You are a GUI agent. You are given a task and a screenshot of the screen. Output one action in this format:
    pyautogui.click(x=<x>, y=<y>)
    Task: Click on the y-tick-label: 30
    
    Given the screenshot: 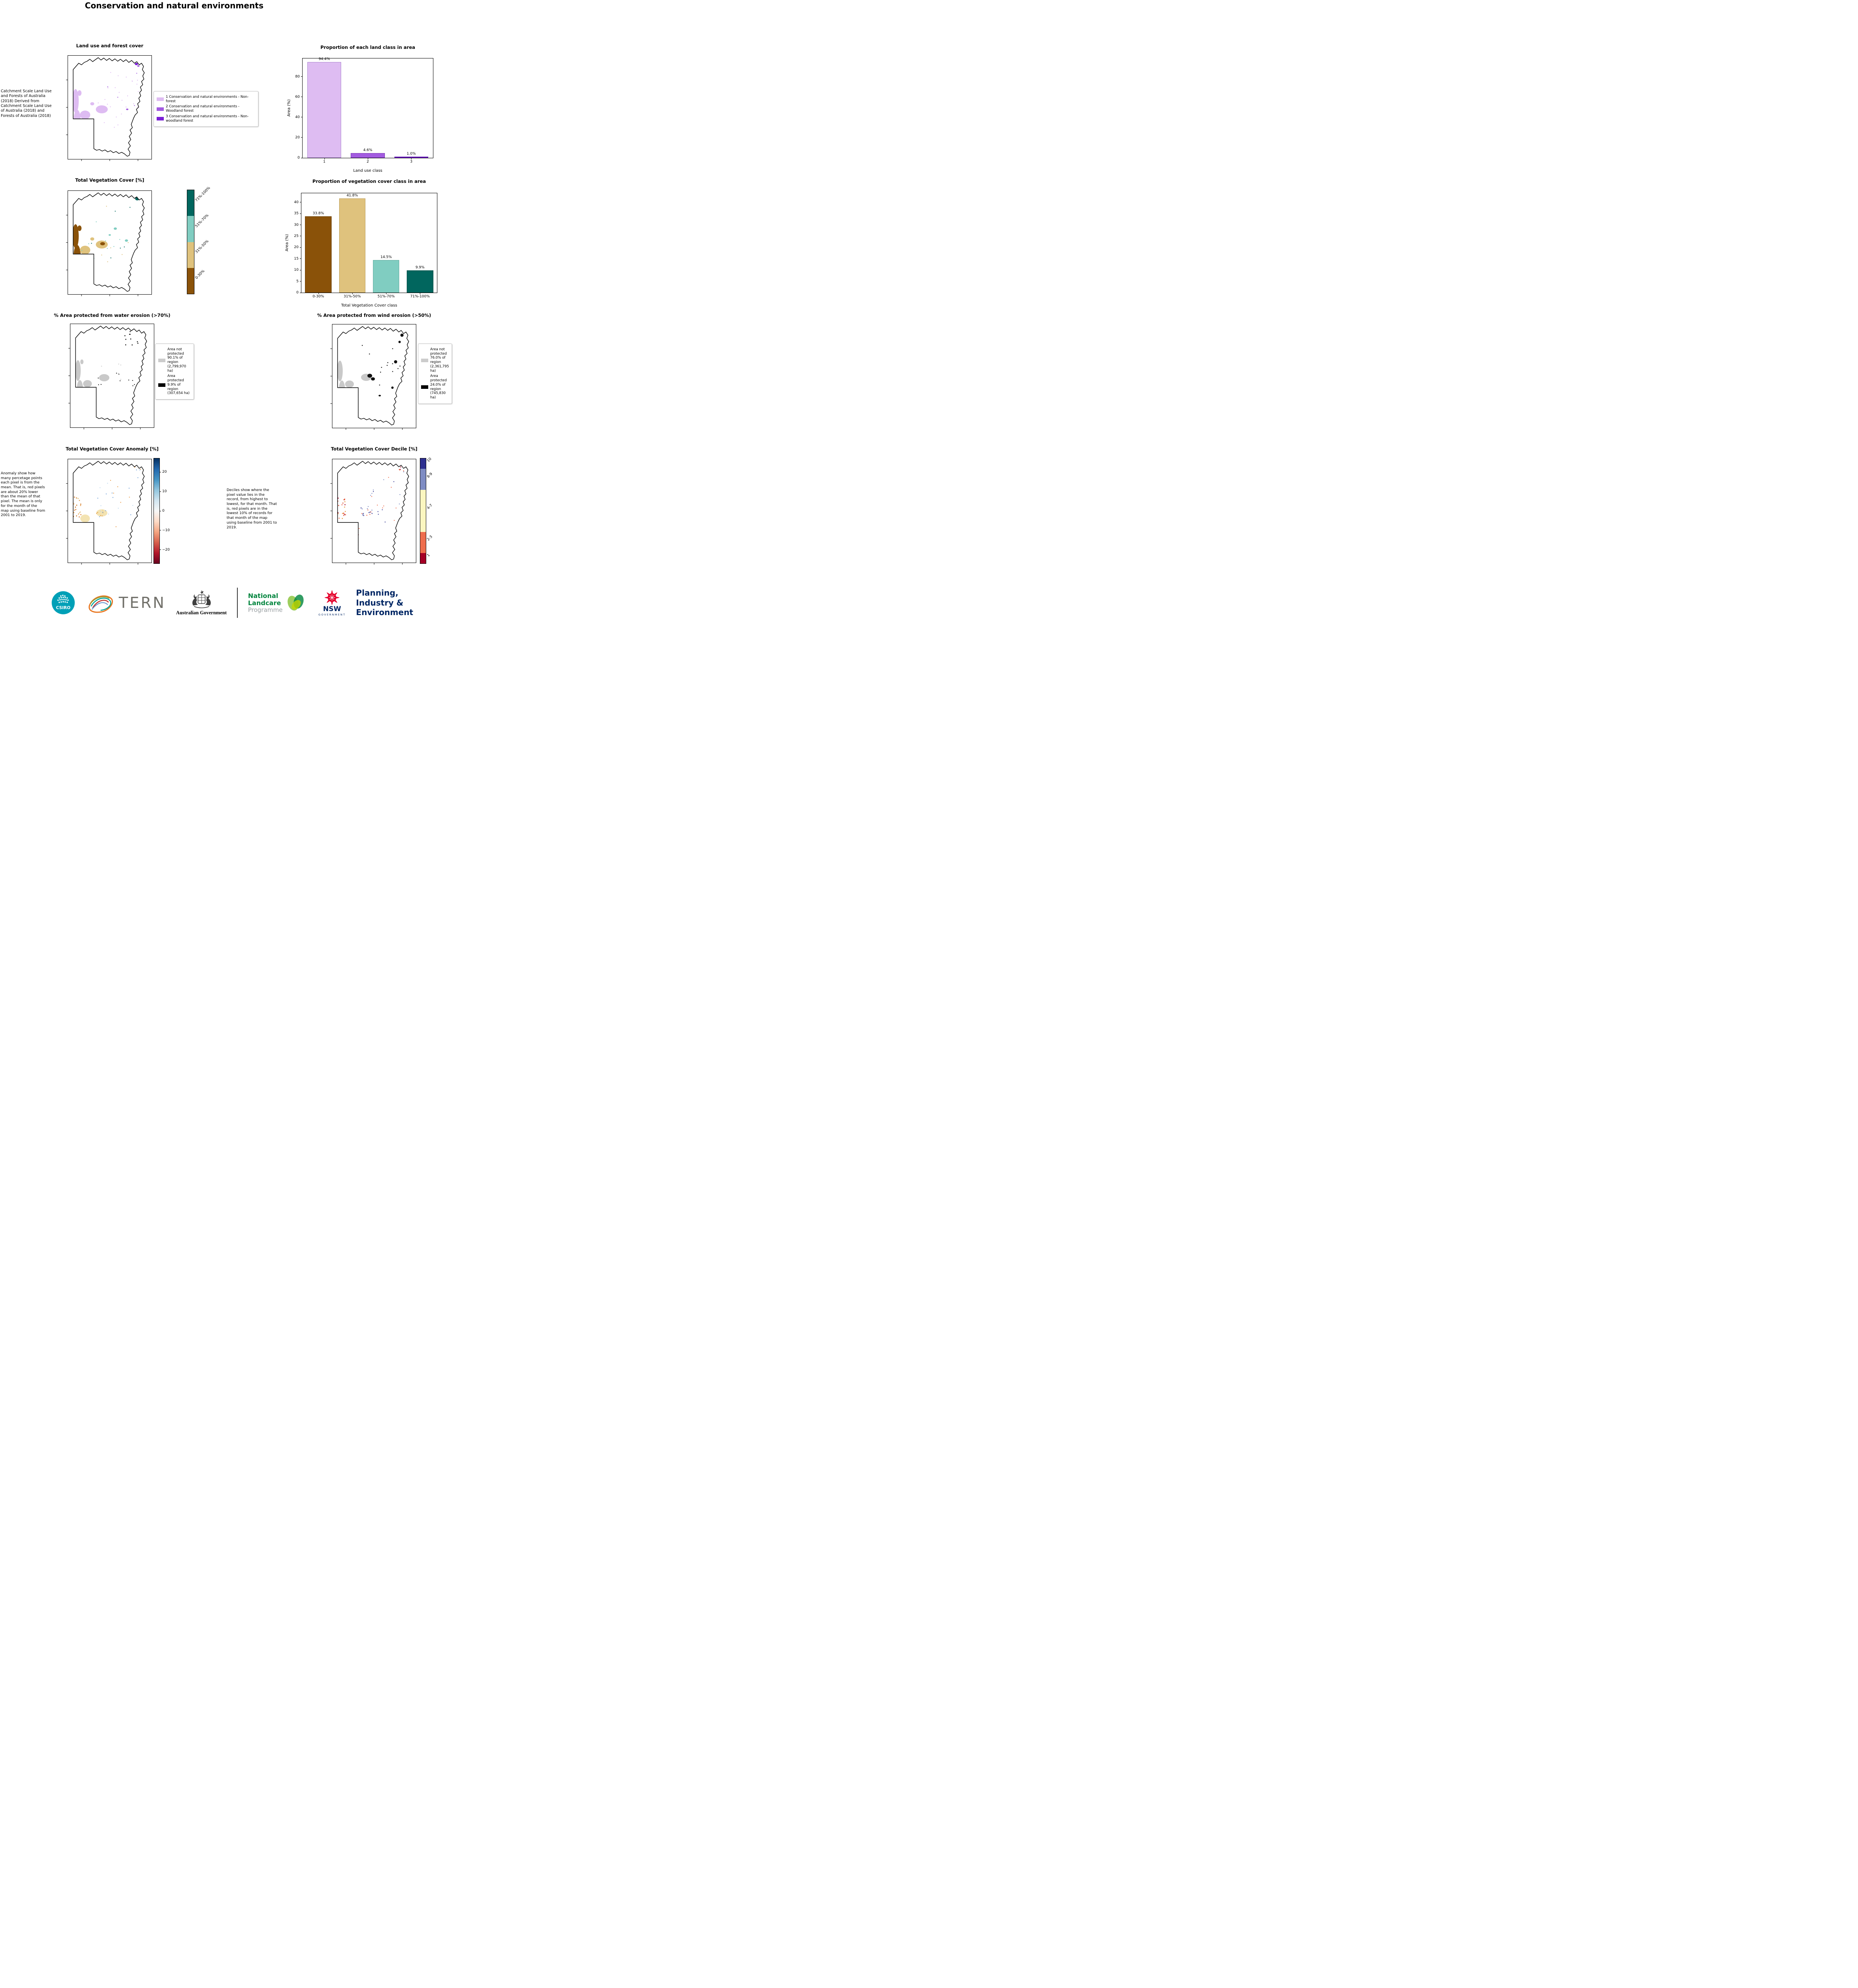 What is the action you would take?
    pyautogui.click(x=296, y=225)
    